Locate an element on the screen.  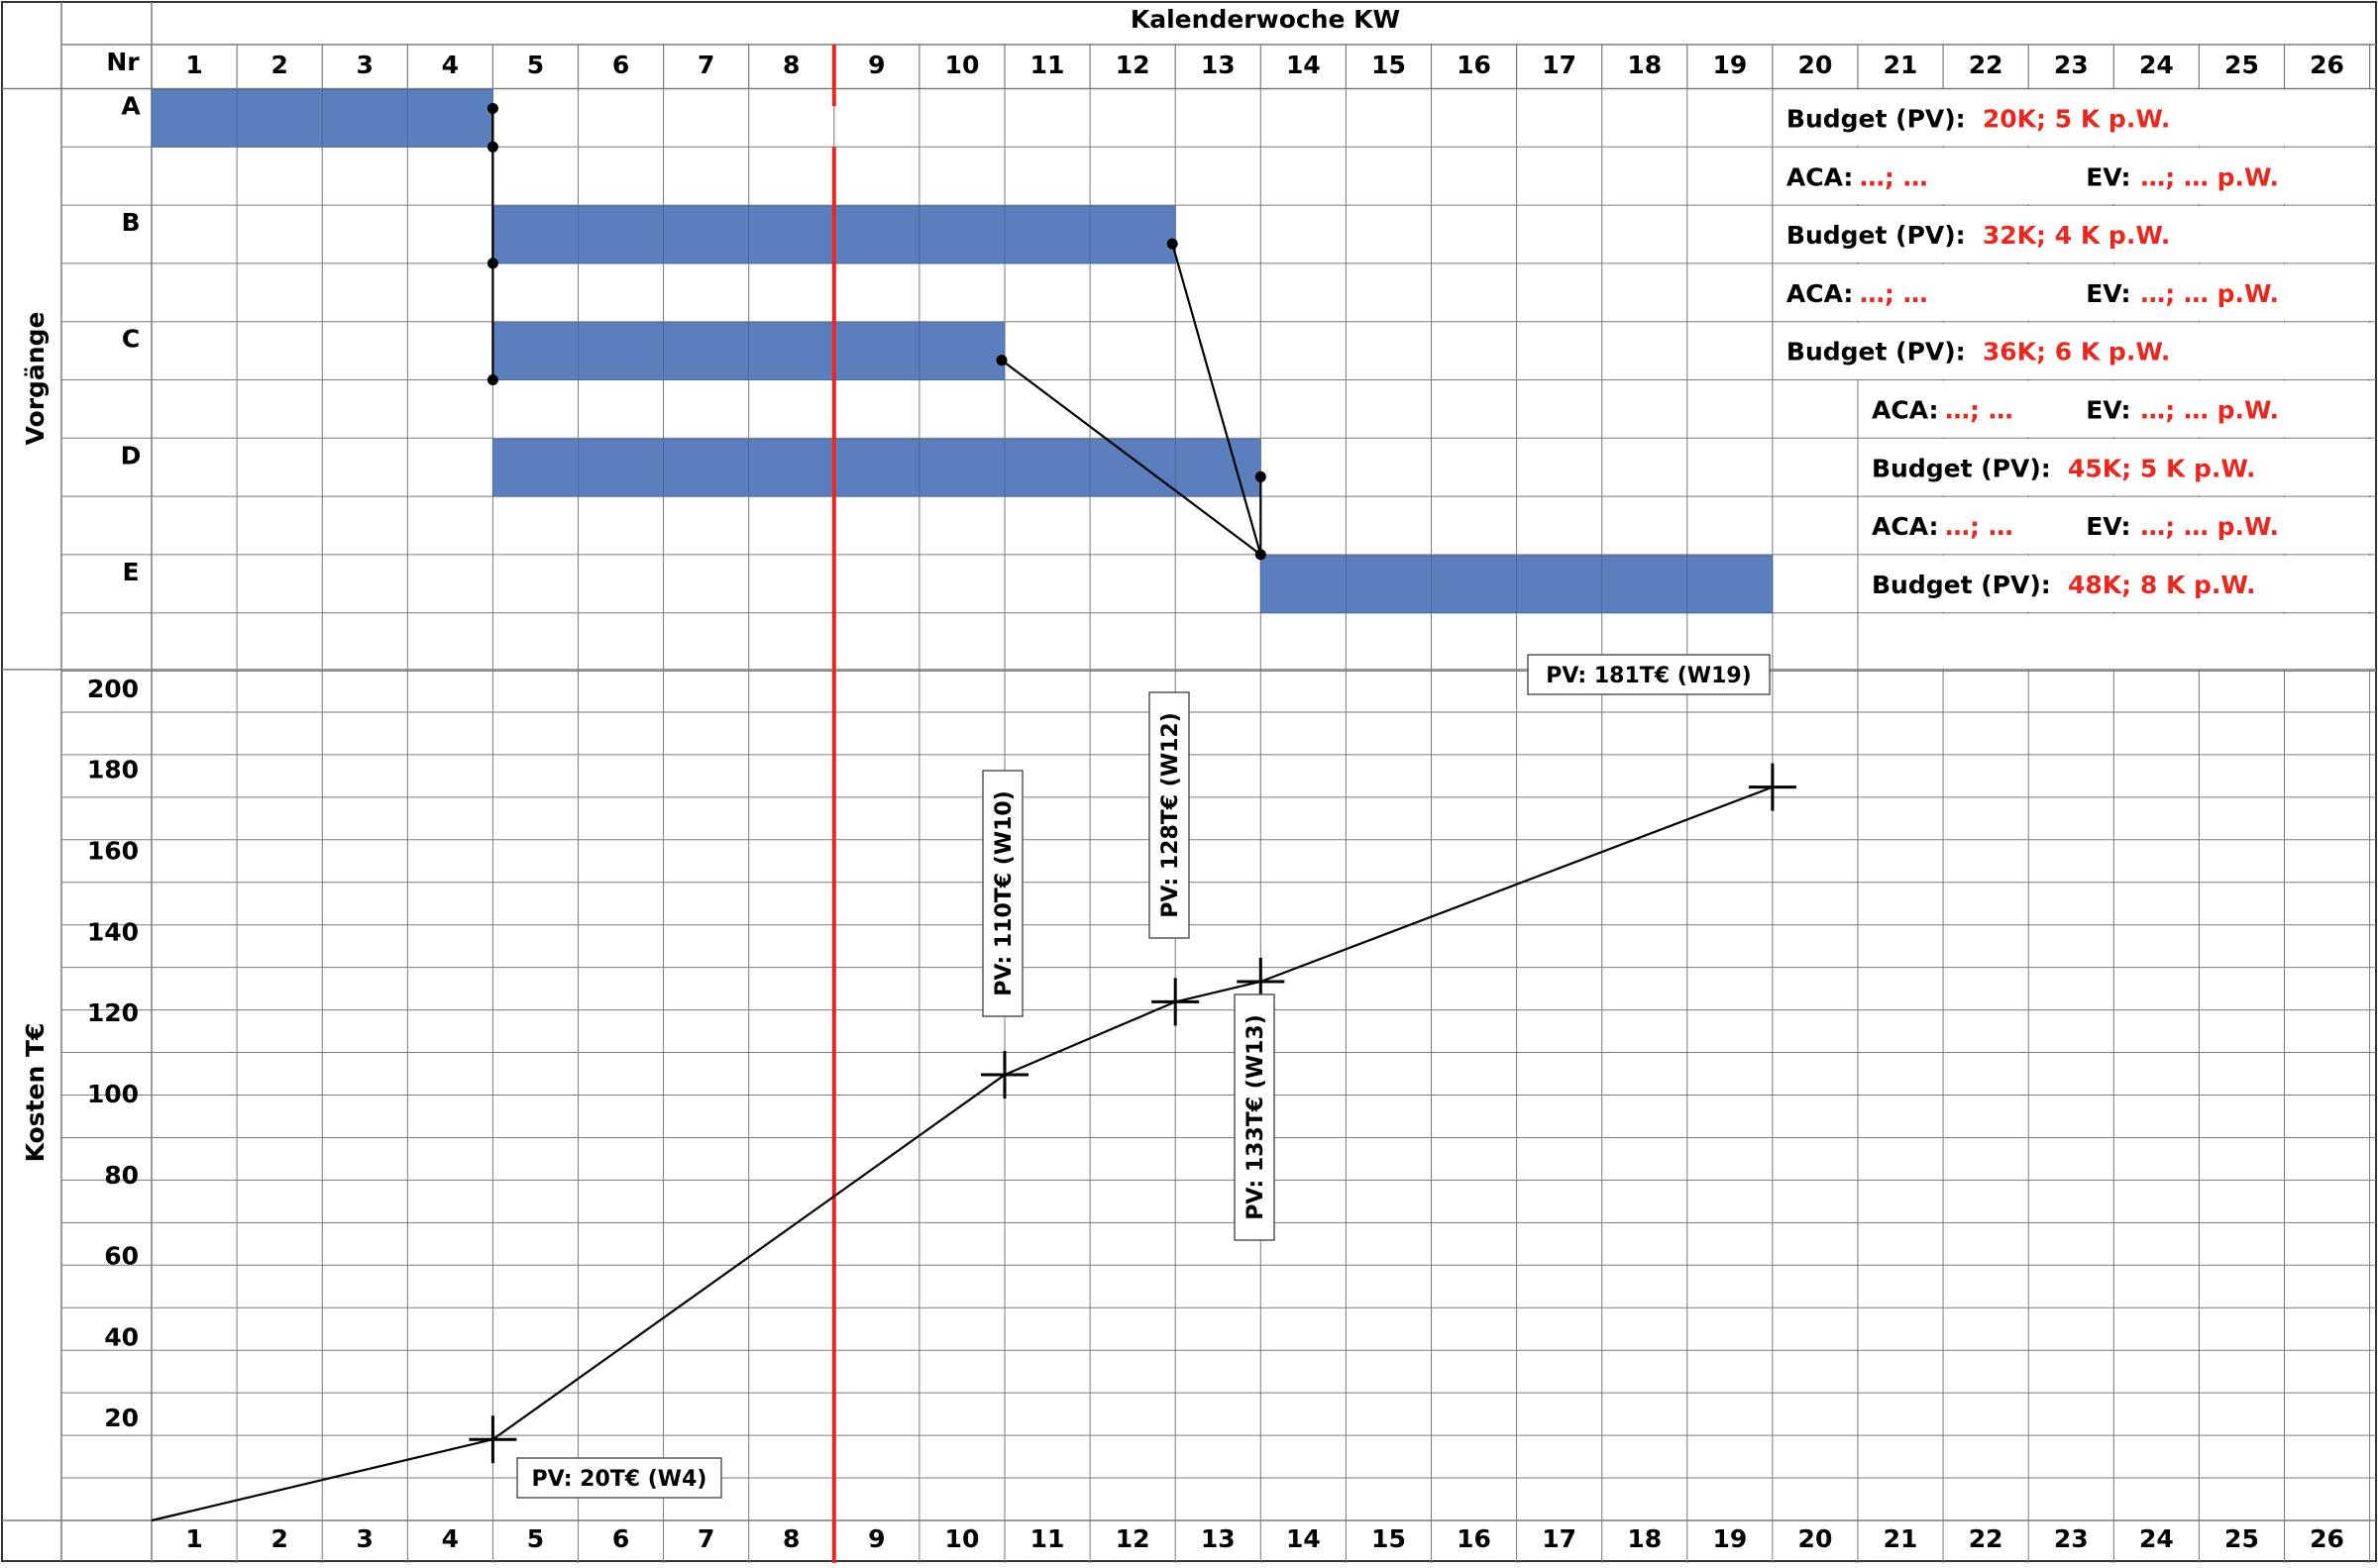
budget-value-a: 20K; 5 K p.W. is located at coordinates (2076, 119).